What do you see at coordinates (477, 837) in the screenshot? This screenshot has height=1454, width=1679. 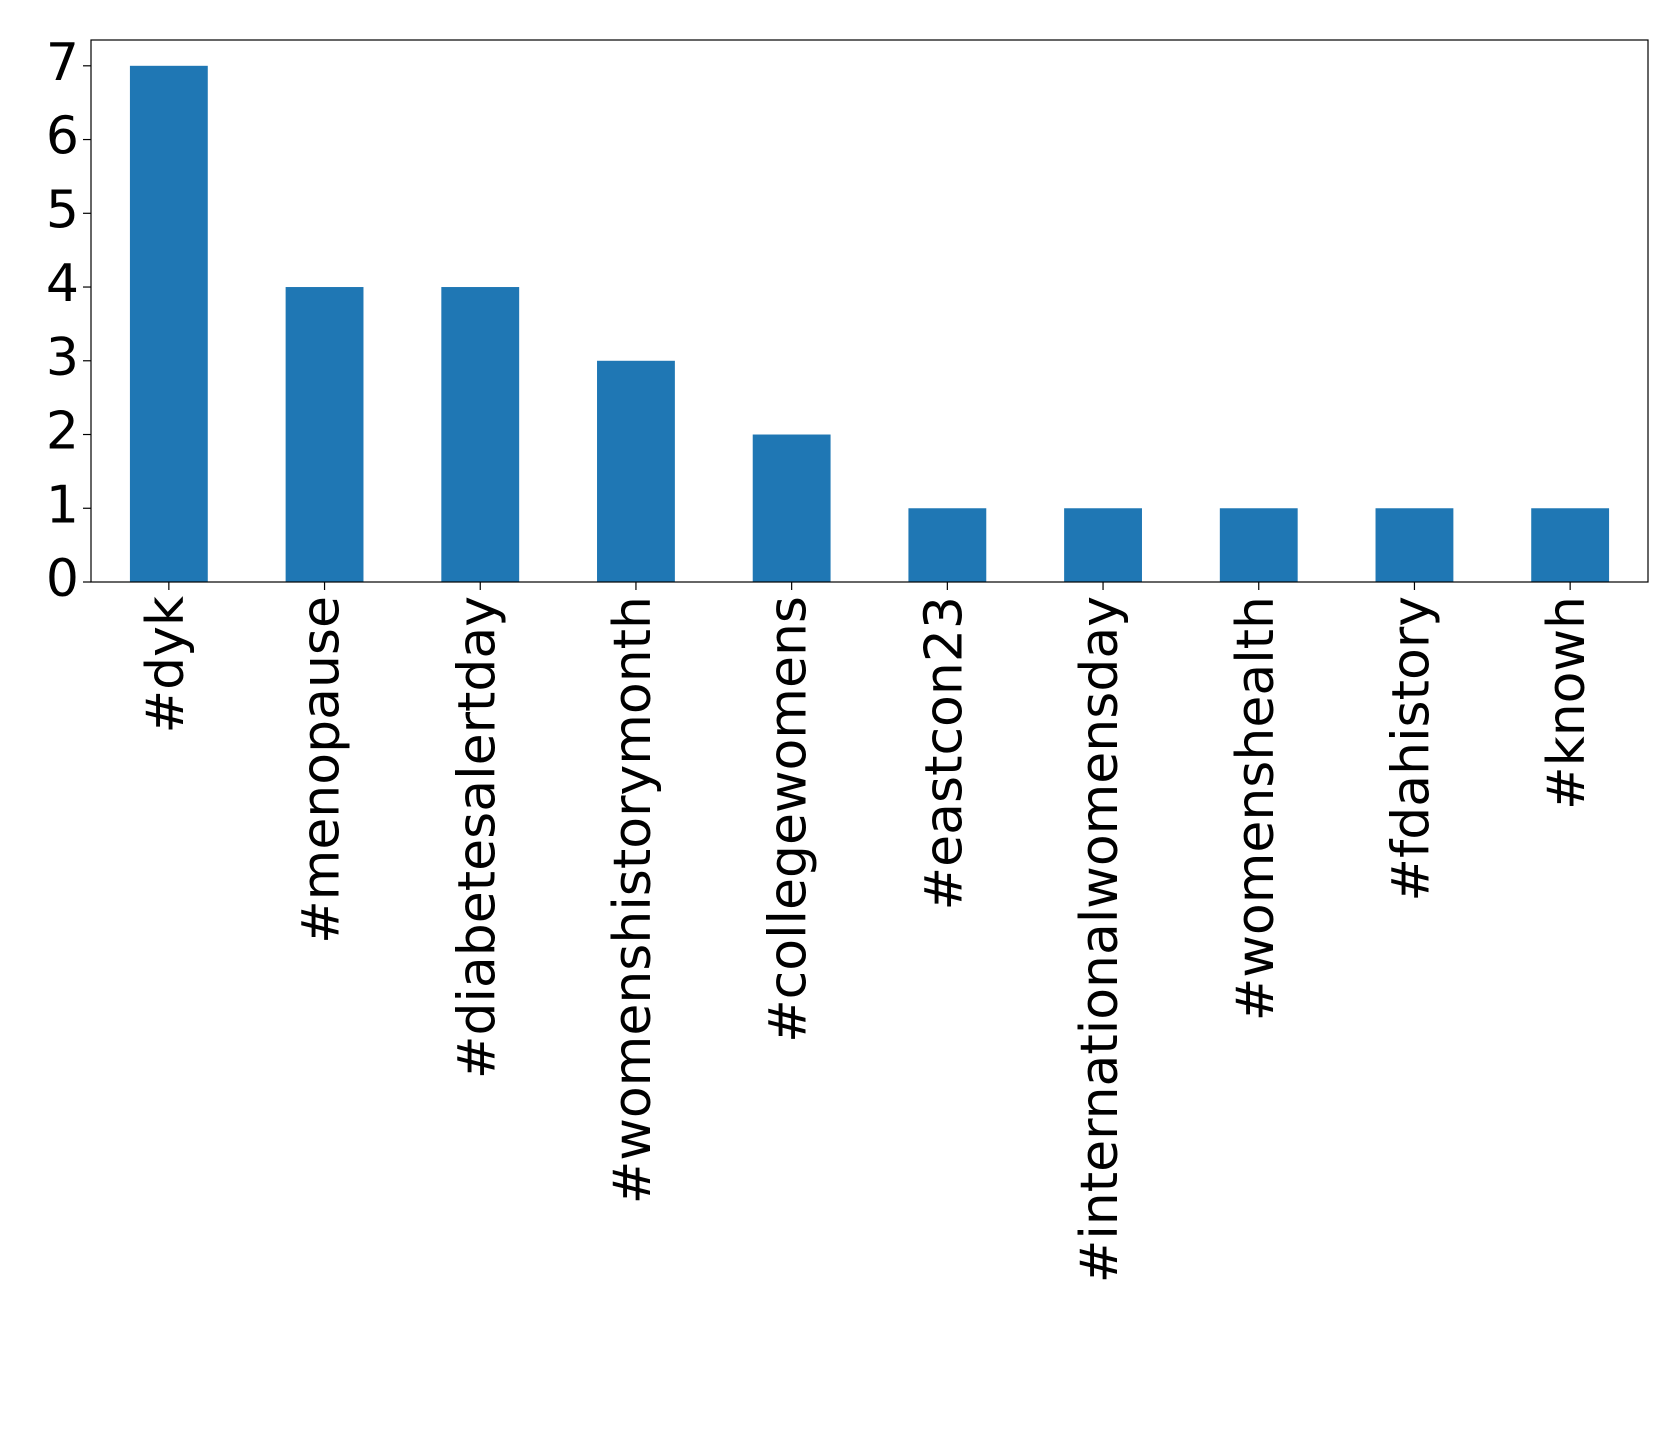 I see `x-tick-label: #diabetesalertday` at bounding box center [477, 837].